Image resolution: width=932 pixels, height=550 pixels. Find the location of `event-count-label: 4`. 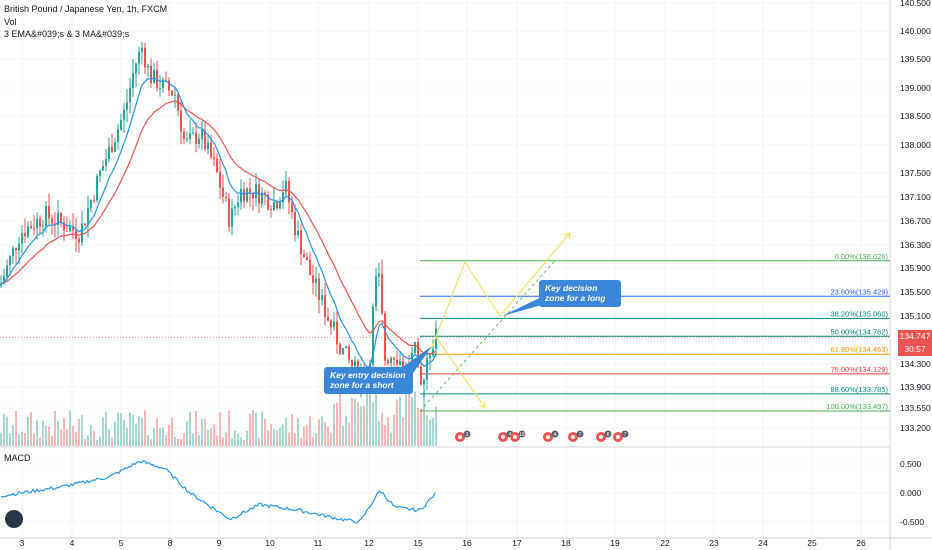

event-count-label: 4 is located at coordinates (555, 435).